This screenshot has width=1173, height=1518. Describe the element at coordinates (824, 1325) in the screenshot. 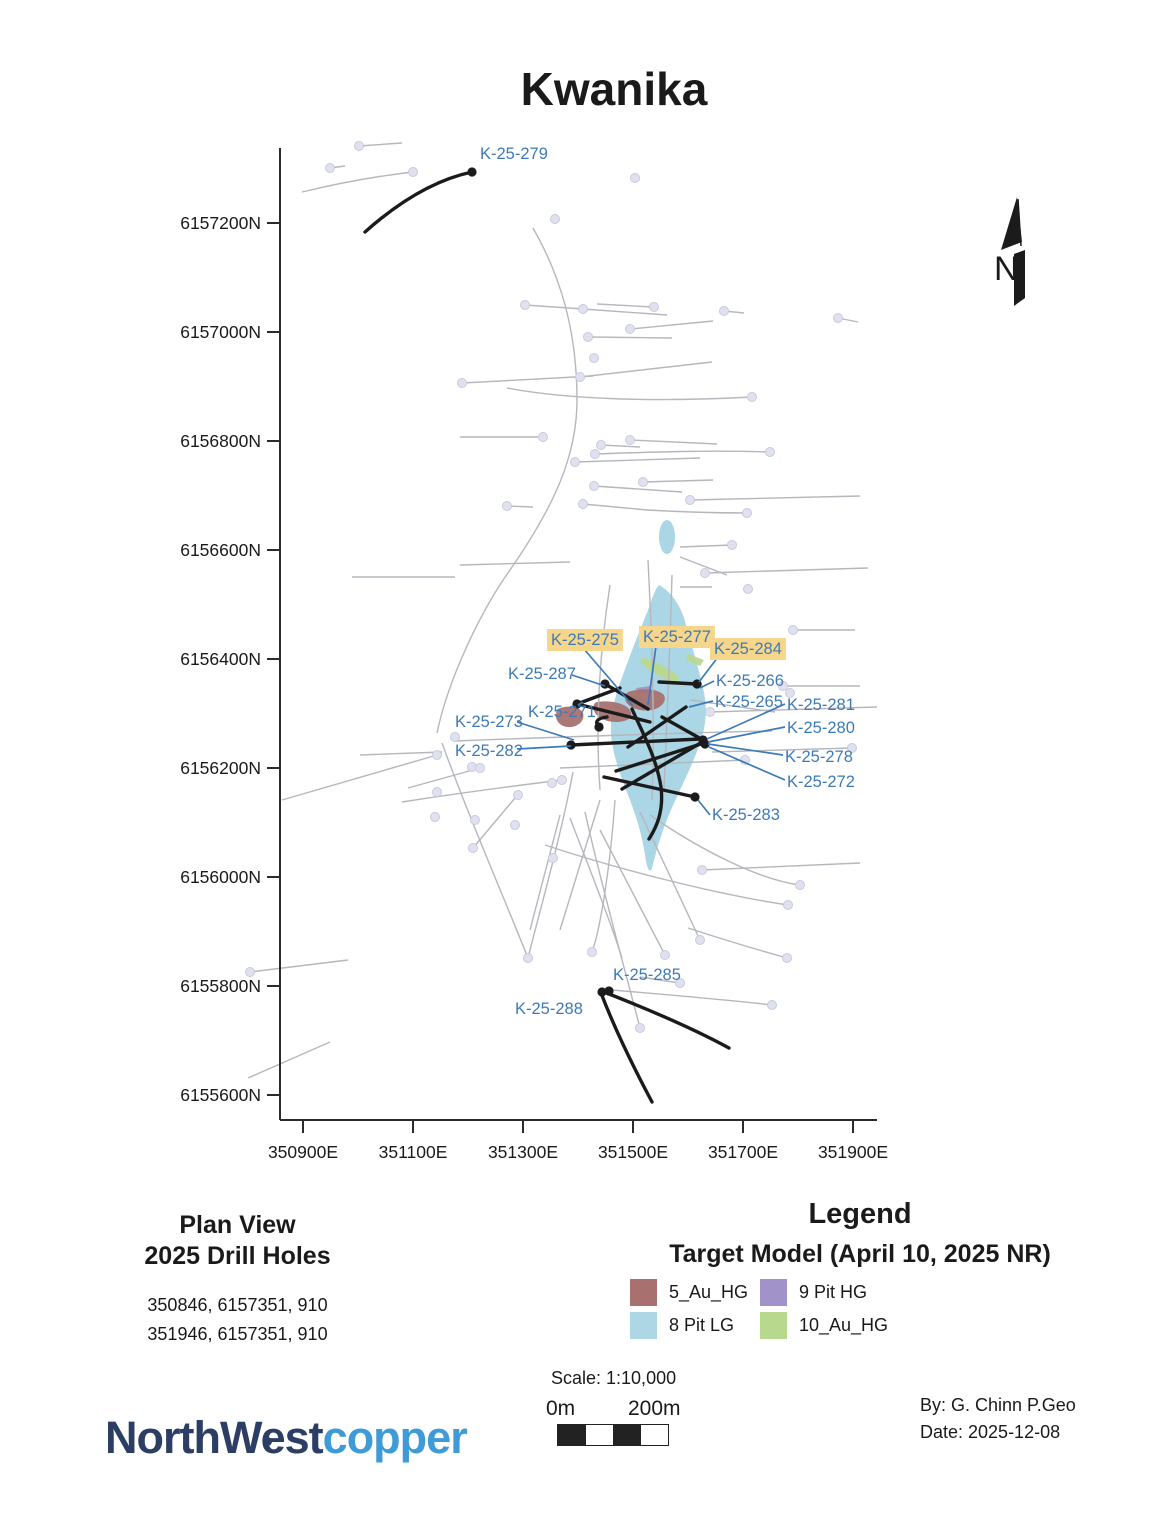

I see `legend-item-10-au-hg: 10_Au_HG` at that location.